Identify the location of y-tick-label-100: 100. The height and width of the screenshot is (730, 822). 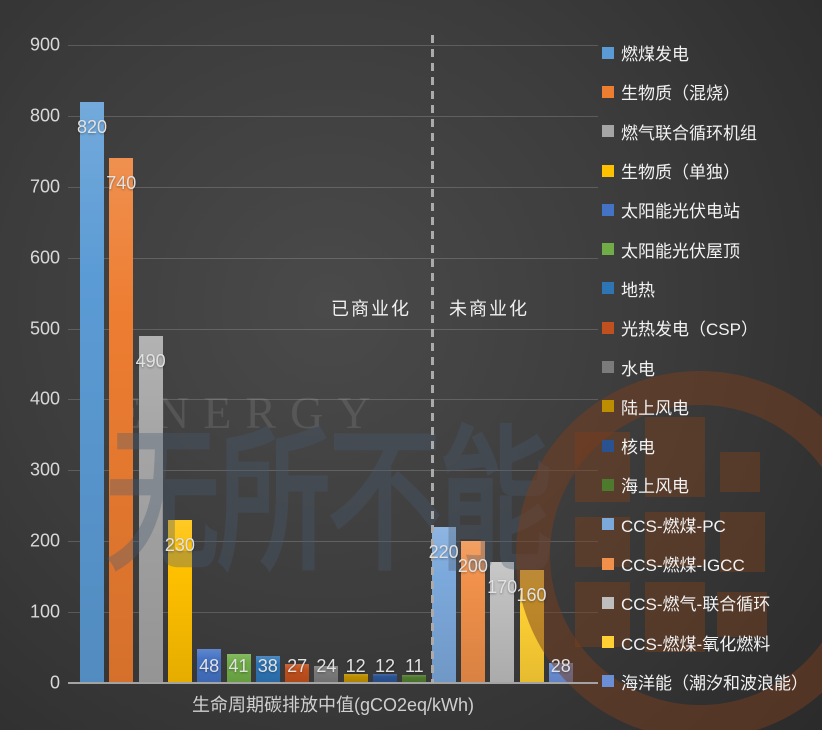
(44, 611).